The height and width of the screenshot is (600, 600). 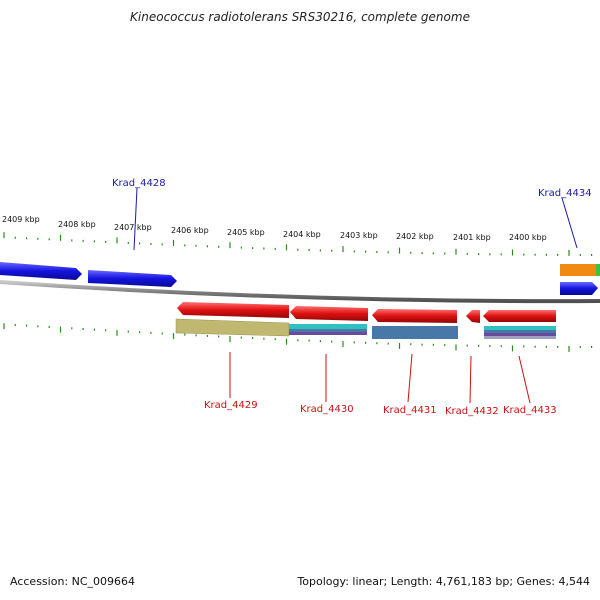 What do you see at coordinates (598, 270) in the screenshot?
I see `feature-block-green` at bounding box center [598, 270].